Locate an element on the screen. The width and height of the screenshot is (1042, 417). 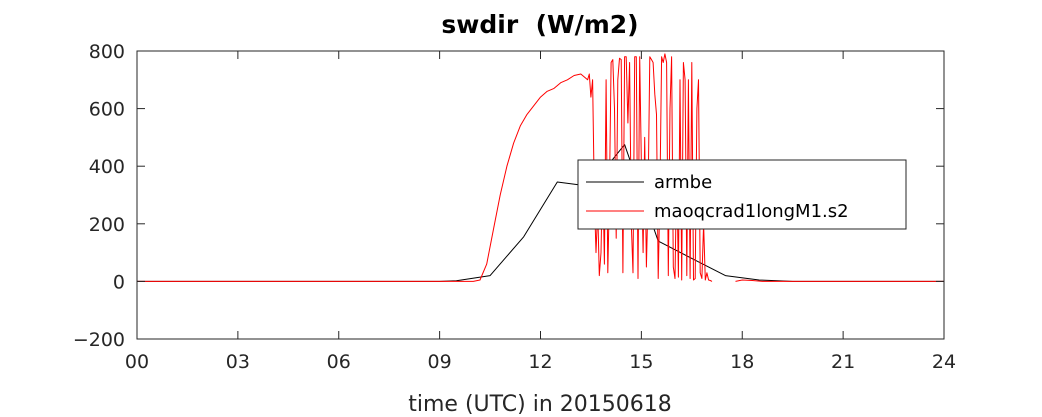
legend-box is located at coordinates (742, 194).